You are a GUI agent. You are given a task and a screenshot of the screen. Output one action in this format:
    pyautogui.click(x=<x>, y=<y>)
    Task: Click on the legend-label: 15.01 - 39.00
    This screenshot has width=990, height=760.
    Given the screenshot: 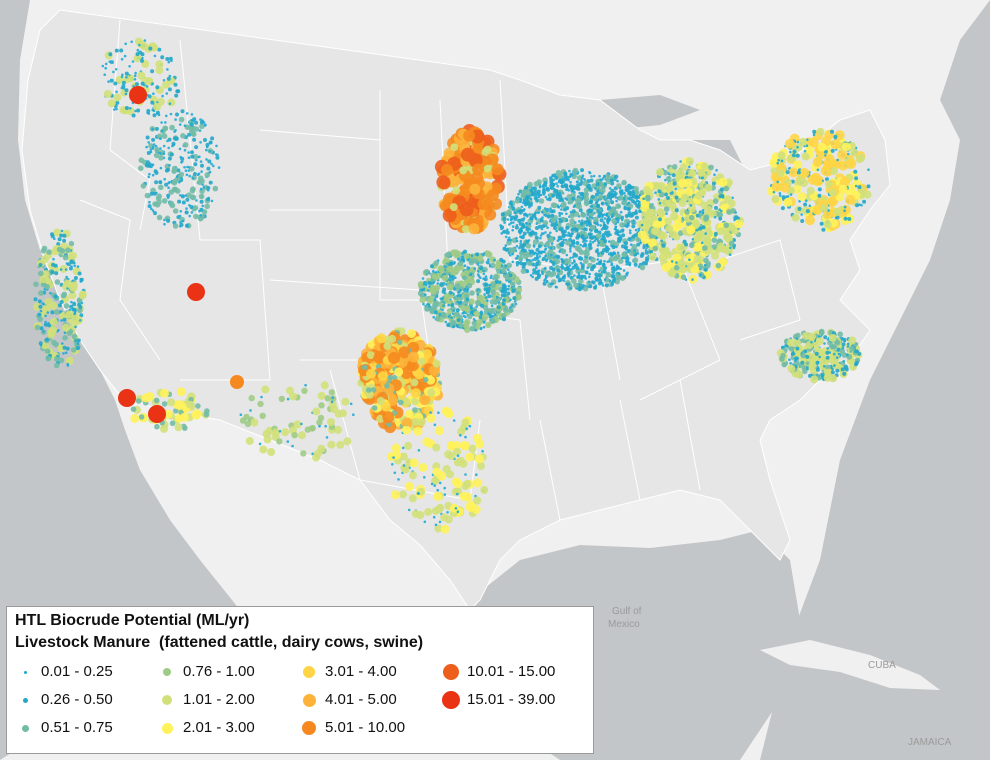 What is the action you would take?
    pyautogui.click(x=511, y=699)
    